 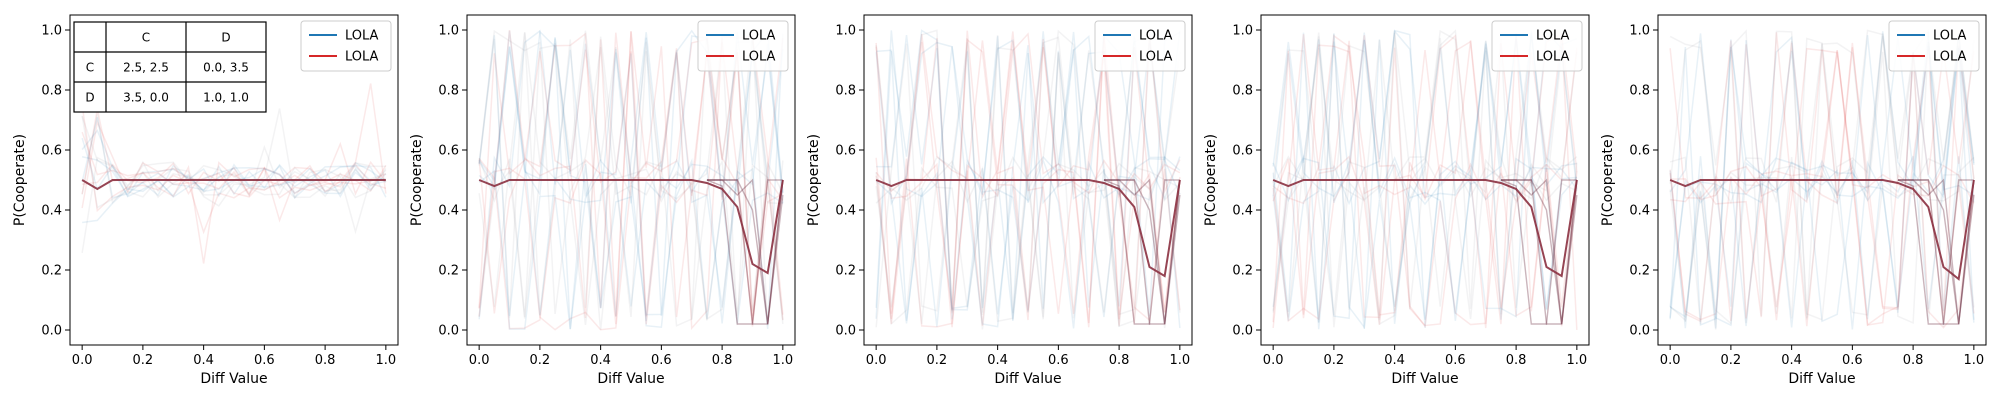 I want to click on x-axis-label: Diff Value, so click(x=1821, y=379).